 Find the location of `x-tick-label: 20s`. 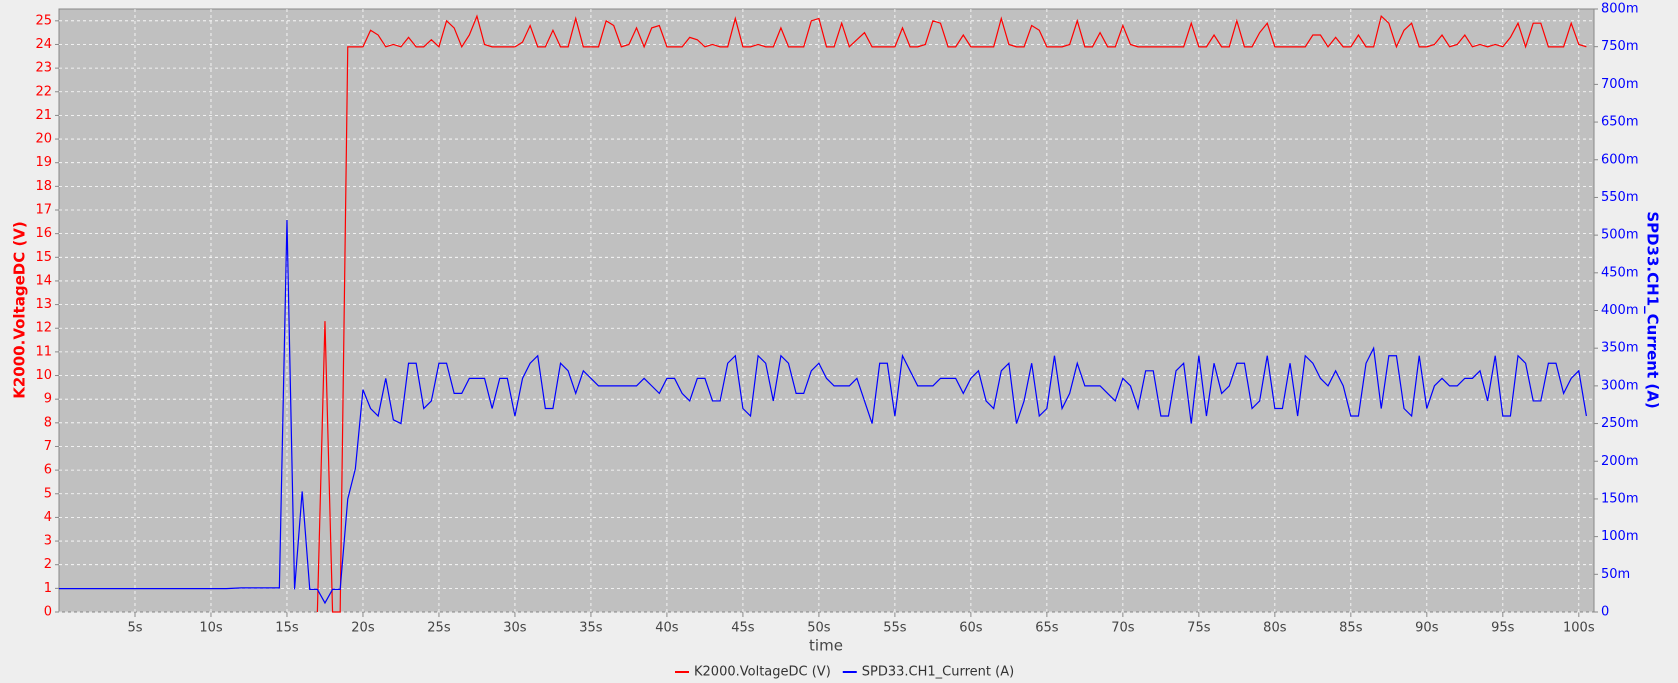

x-tick-label: 20s is located at coordinates (363, 628).